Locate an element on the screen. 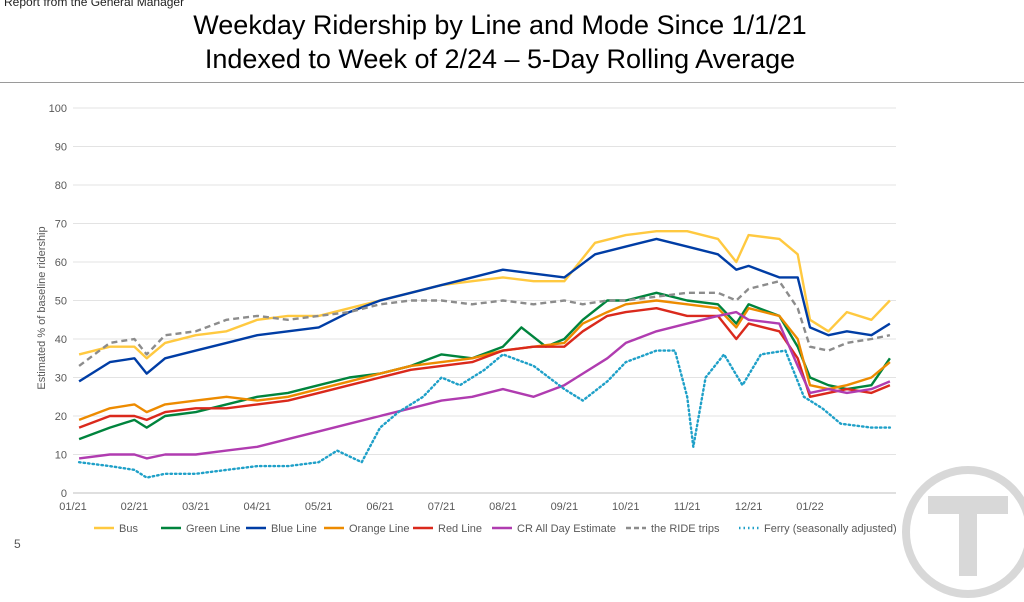  legend-label: Red Line is located at coordinates (460, 529).